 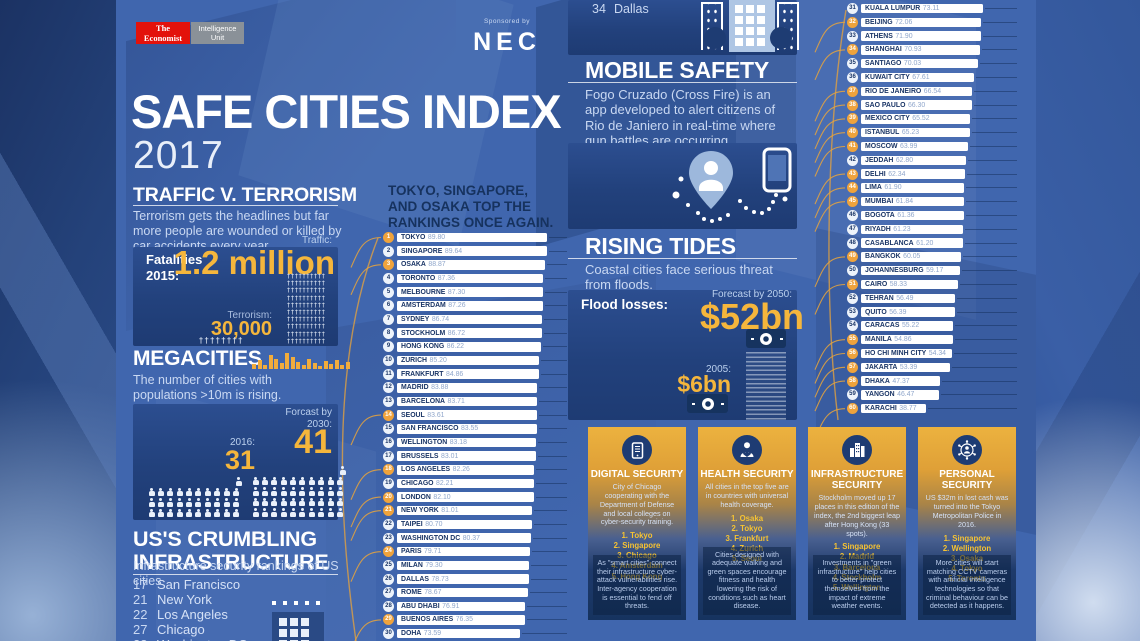 What do you see at coordinates (852, 91) in the screenshot?
I see `rank-badge: 37` at bounding box center [852, 91].